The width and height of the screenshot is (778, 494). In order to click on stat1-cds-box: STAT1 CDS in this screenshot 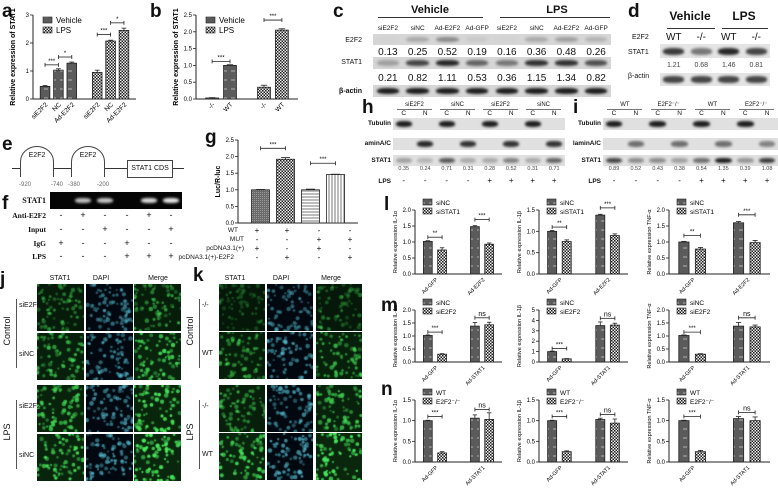, I will do `click(150, 169)`.